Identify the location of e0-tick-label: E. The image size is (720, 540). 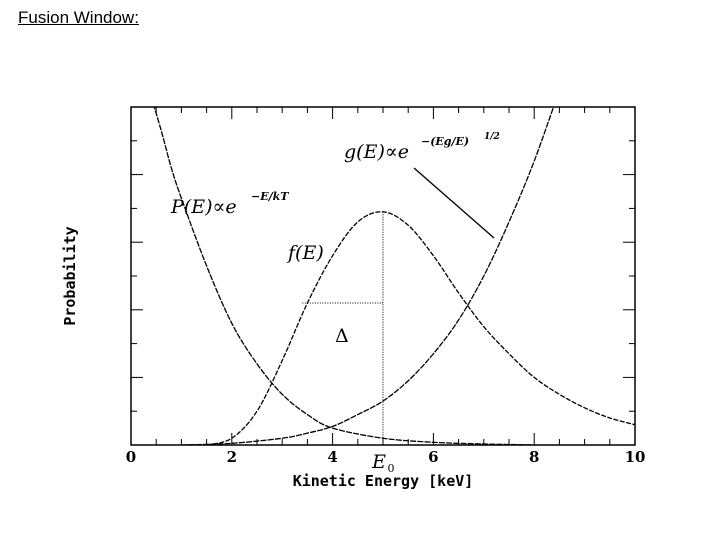
(378, 462).